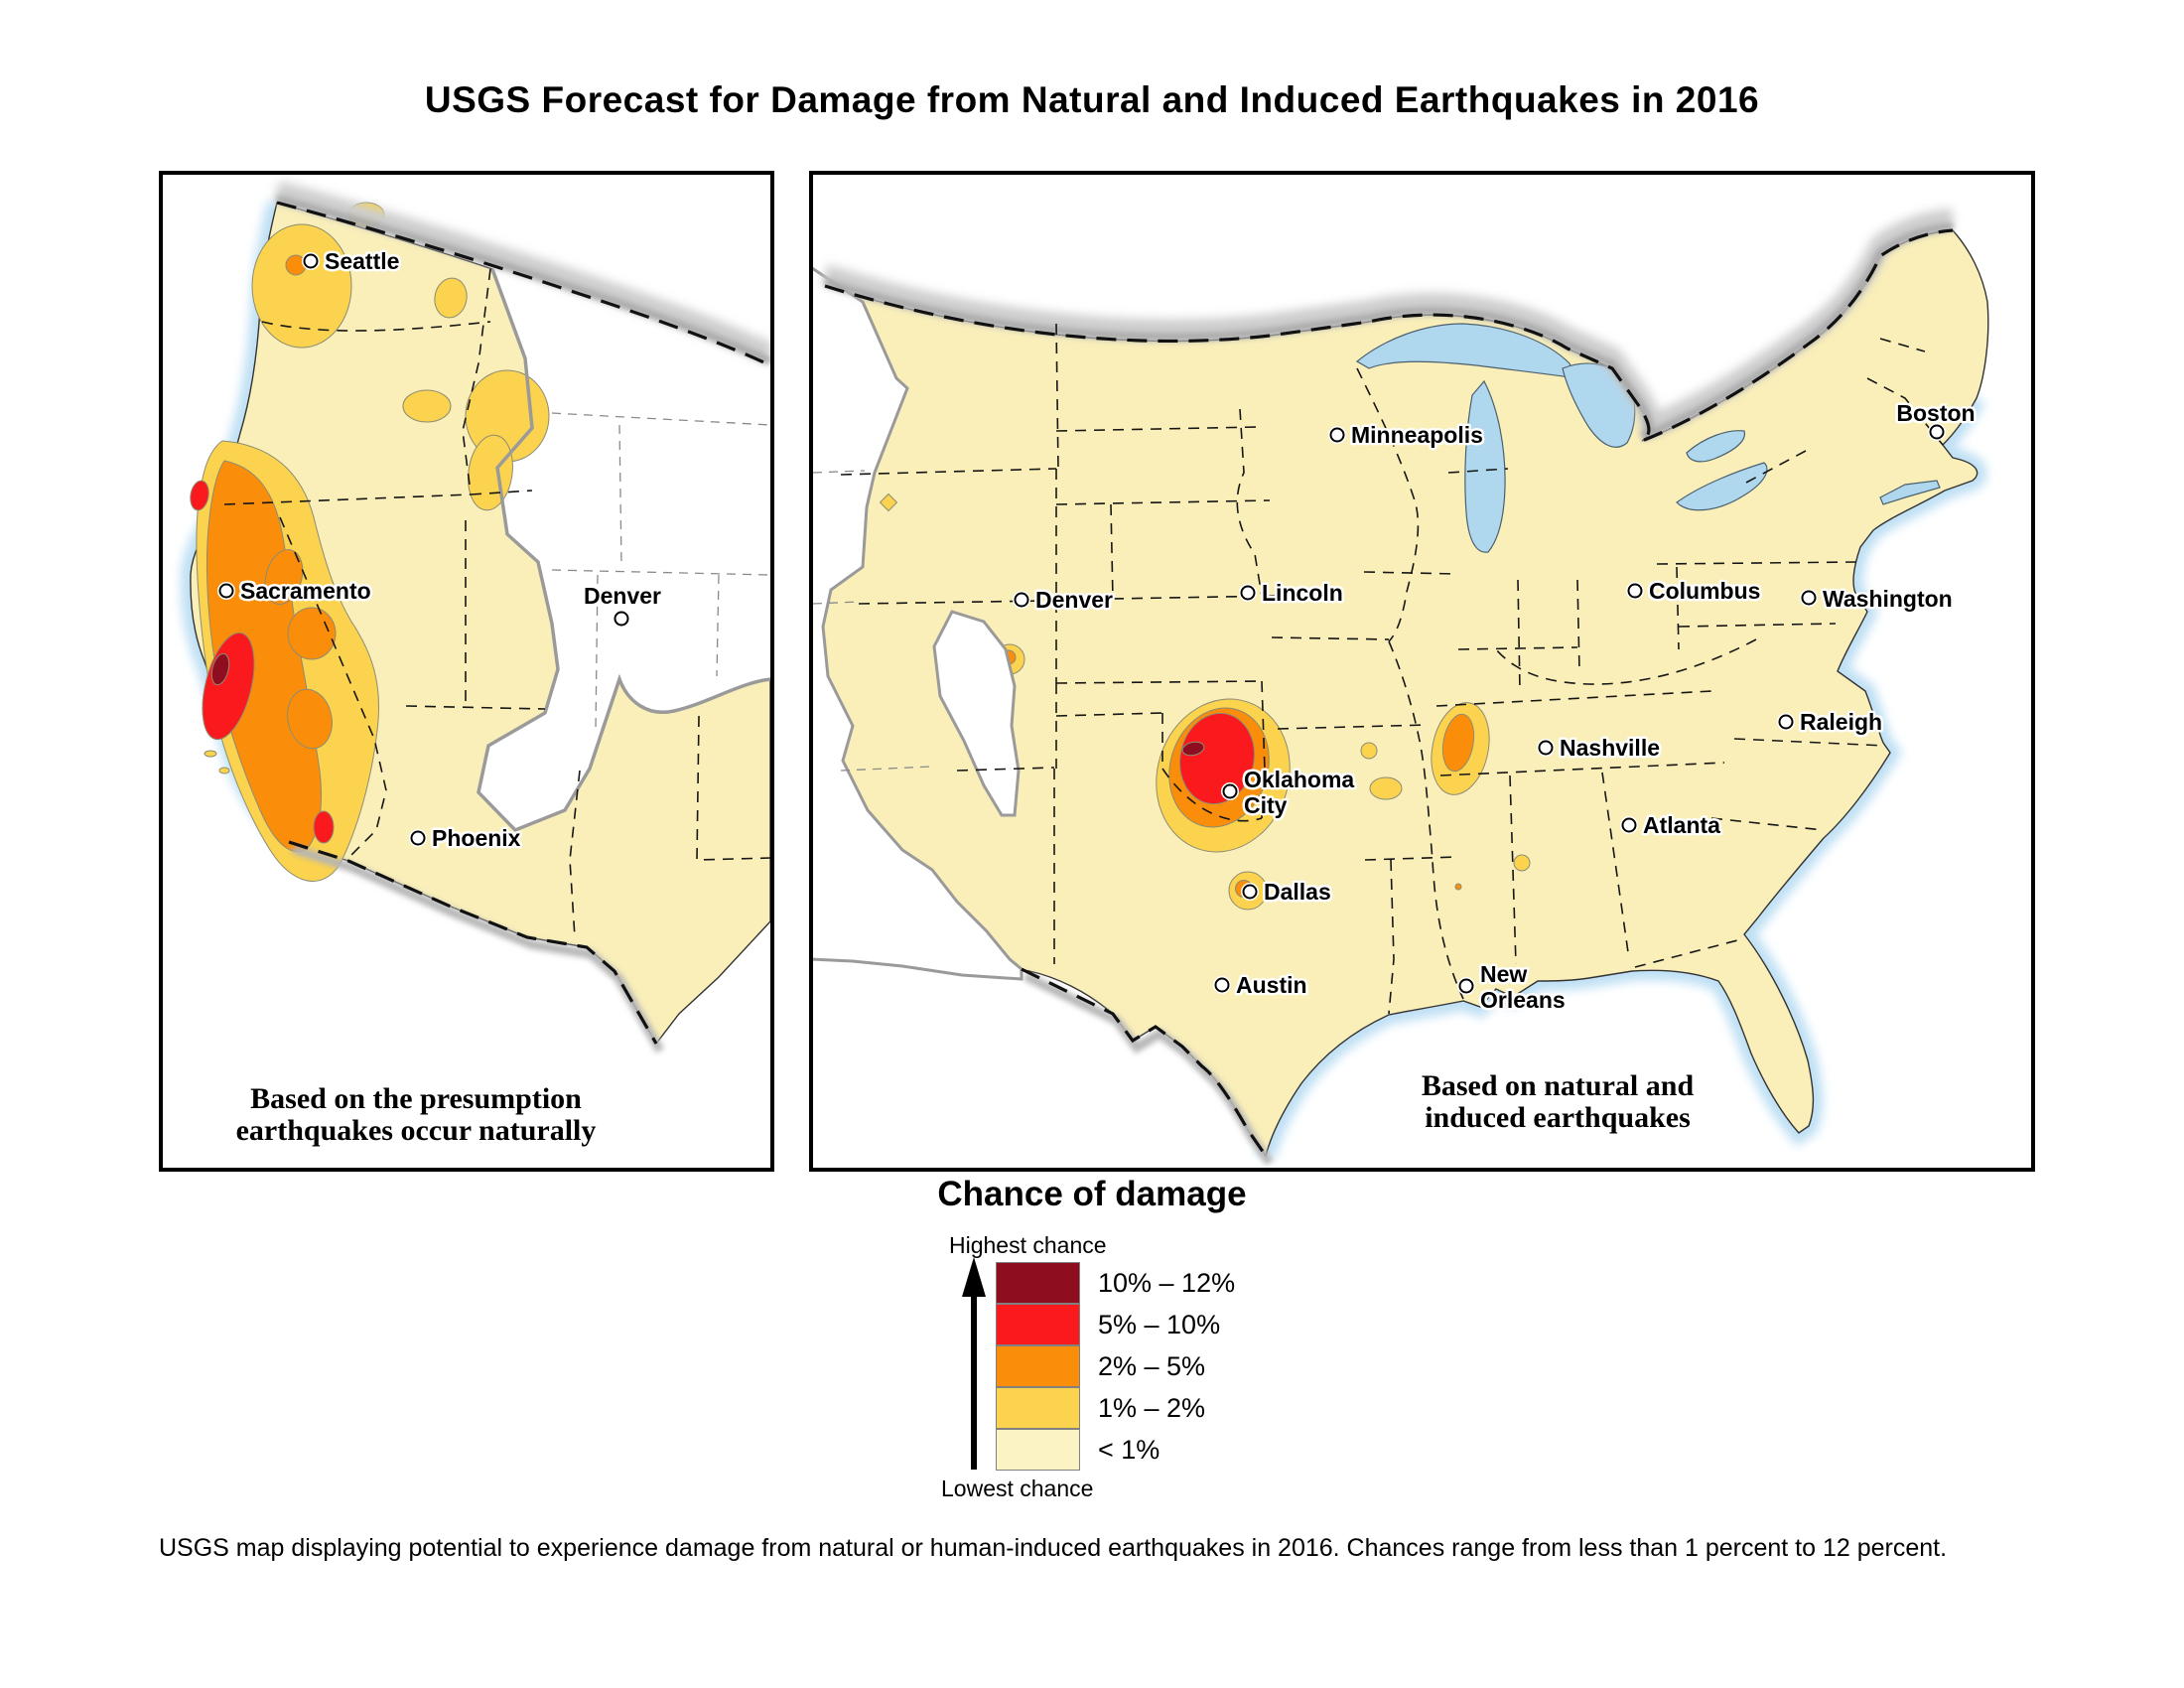 Image resolution: width=2184 pixels, height=1688 pixels. I want to click on city-label-columbus: Columbus, so click(1705, 591).